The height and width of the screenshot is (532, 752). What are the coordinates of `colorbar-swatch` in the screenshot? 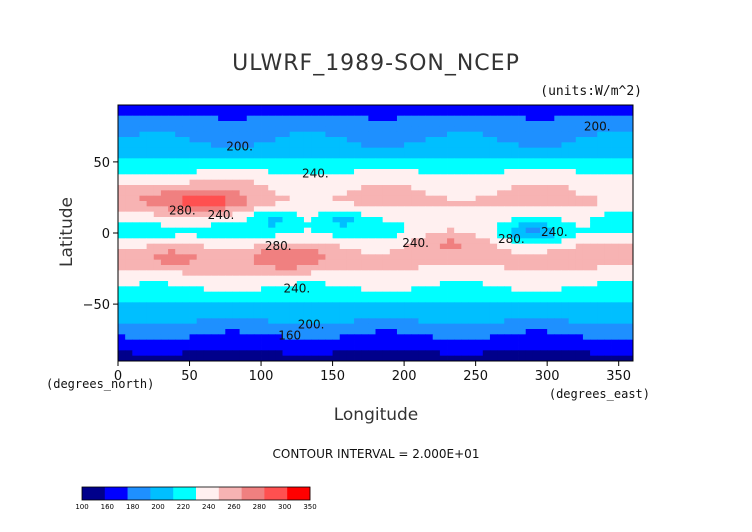 It's located at (116, 493).